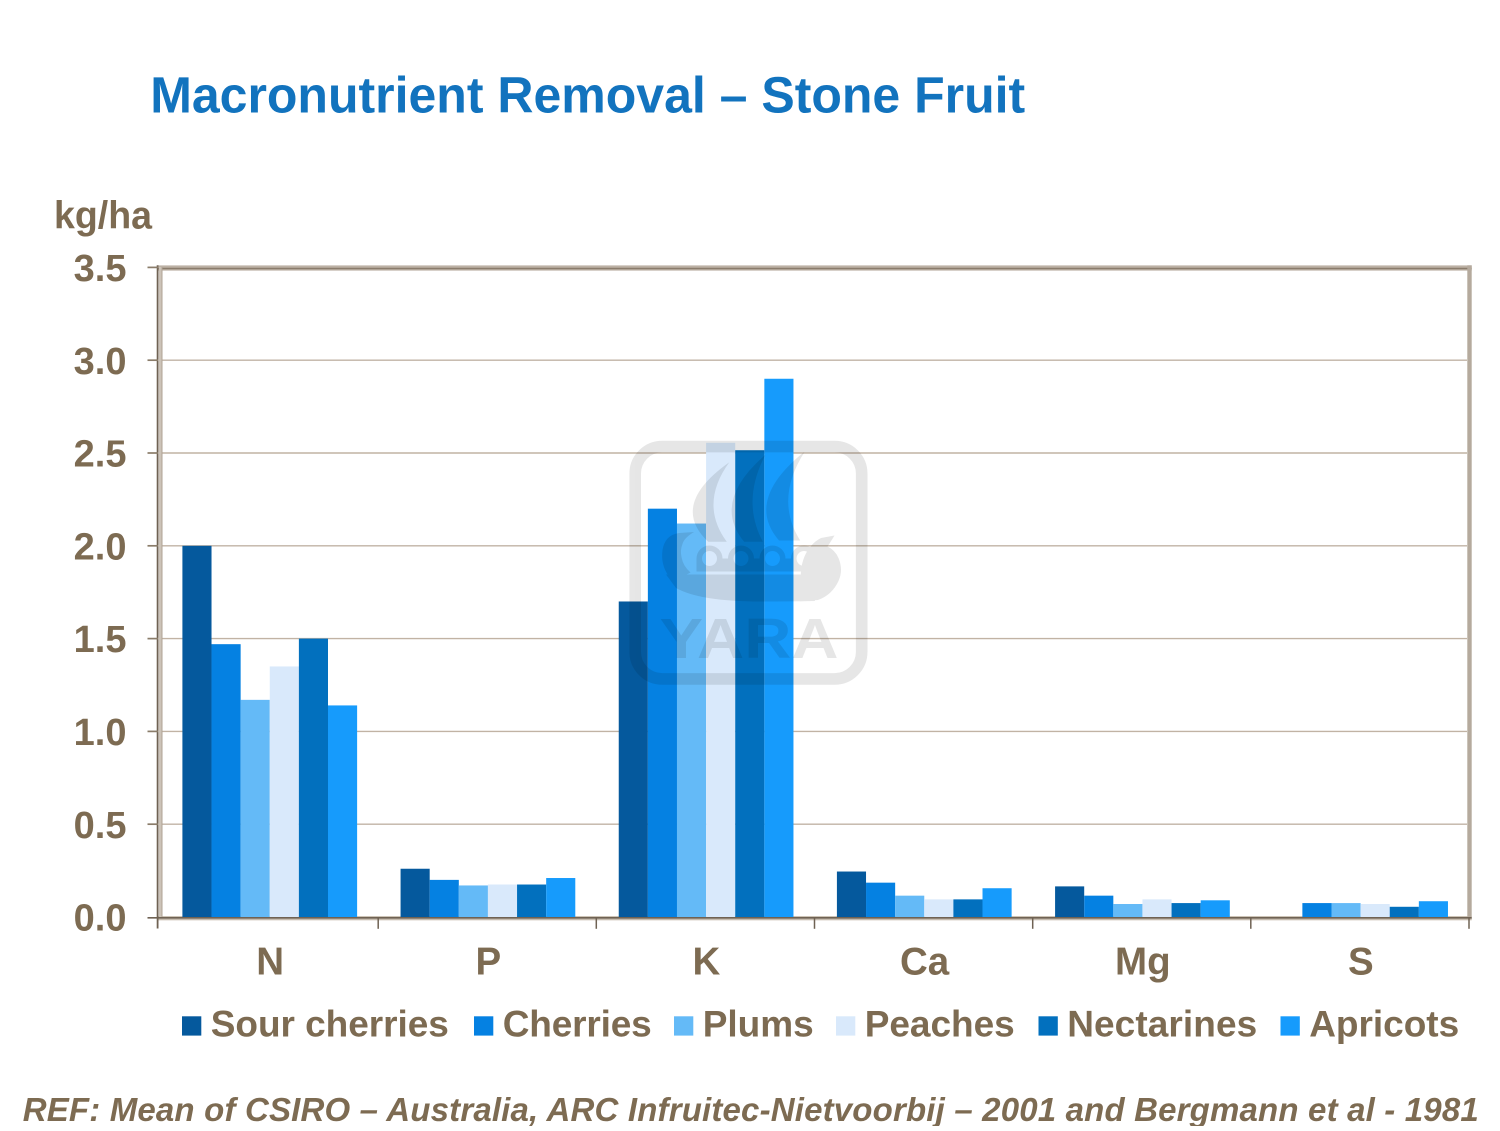 This screenshot has height=1131, width=1500. Describe the element at coordinates (758, 1023) in the screenshot. I see `svg-text: Plums` at that location.